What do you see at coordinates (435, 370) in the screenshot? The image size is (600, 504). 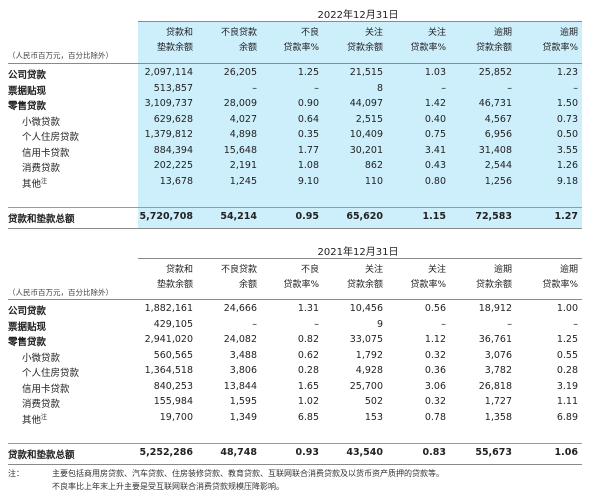 I see `table-cell-special-mention-ratio: 0.36` at bounding box center [435, 370].